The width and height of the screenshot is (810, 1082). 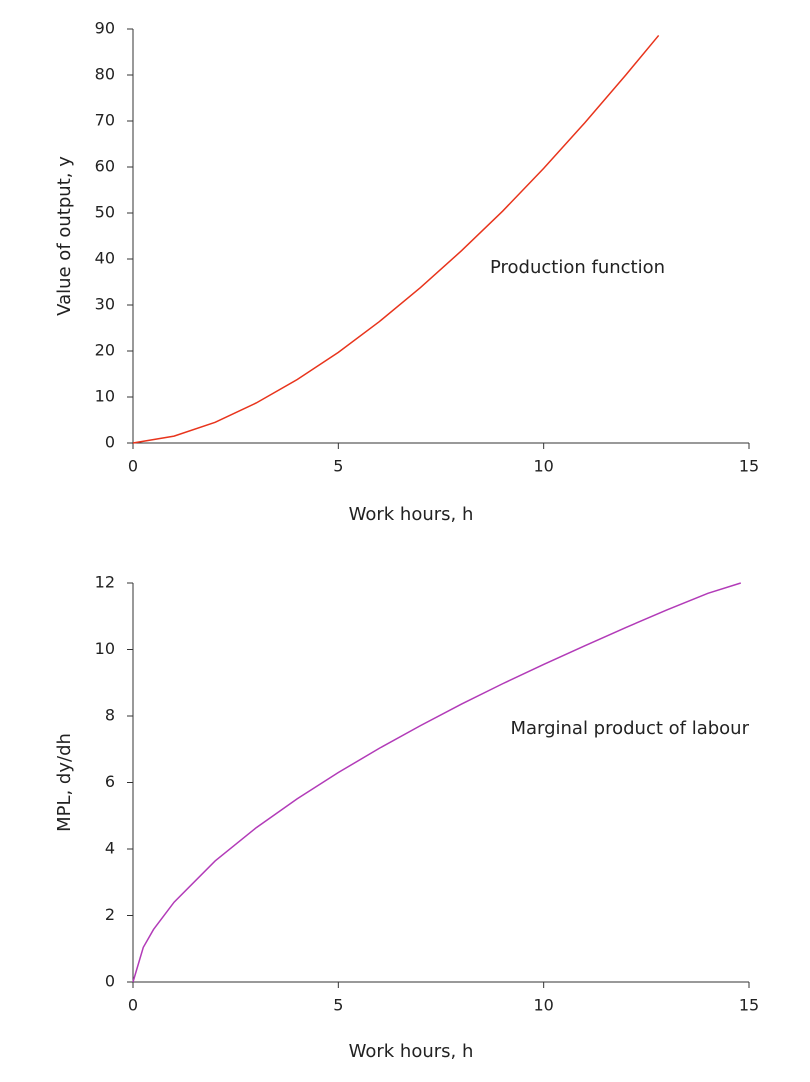 What do you see at coordinates (105, 212) in the screenshot?
I see `y-tick-label: 50` at bounding box center [105, 212].